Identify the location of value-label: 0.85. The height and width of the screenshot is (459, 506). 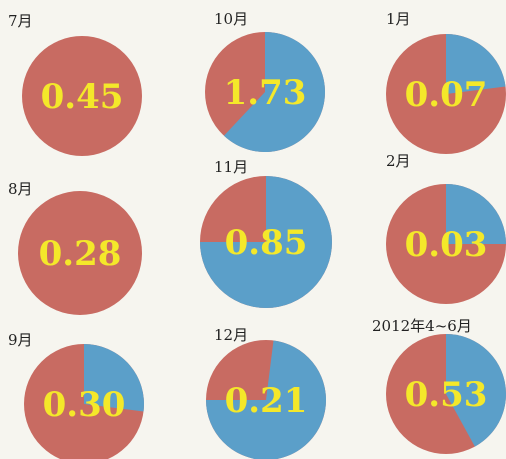
(266, 243).